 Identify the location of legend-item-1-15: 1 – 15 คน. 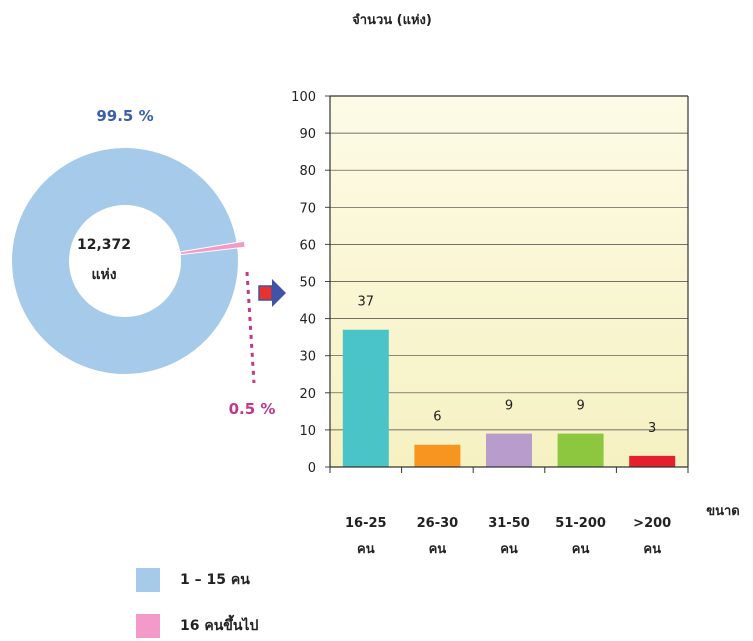
(193, 580).